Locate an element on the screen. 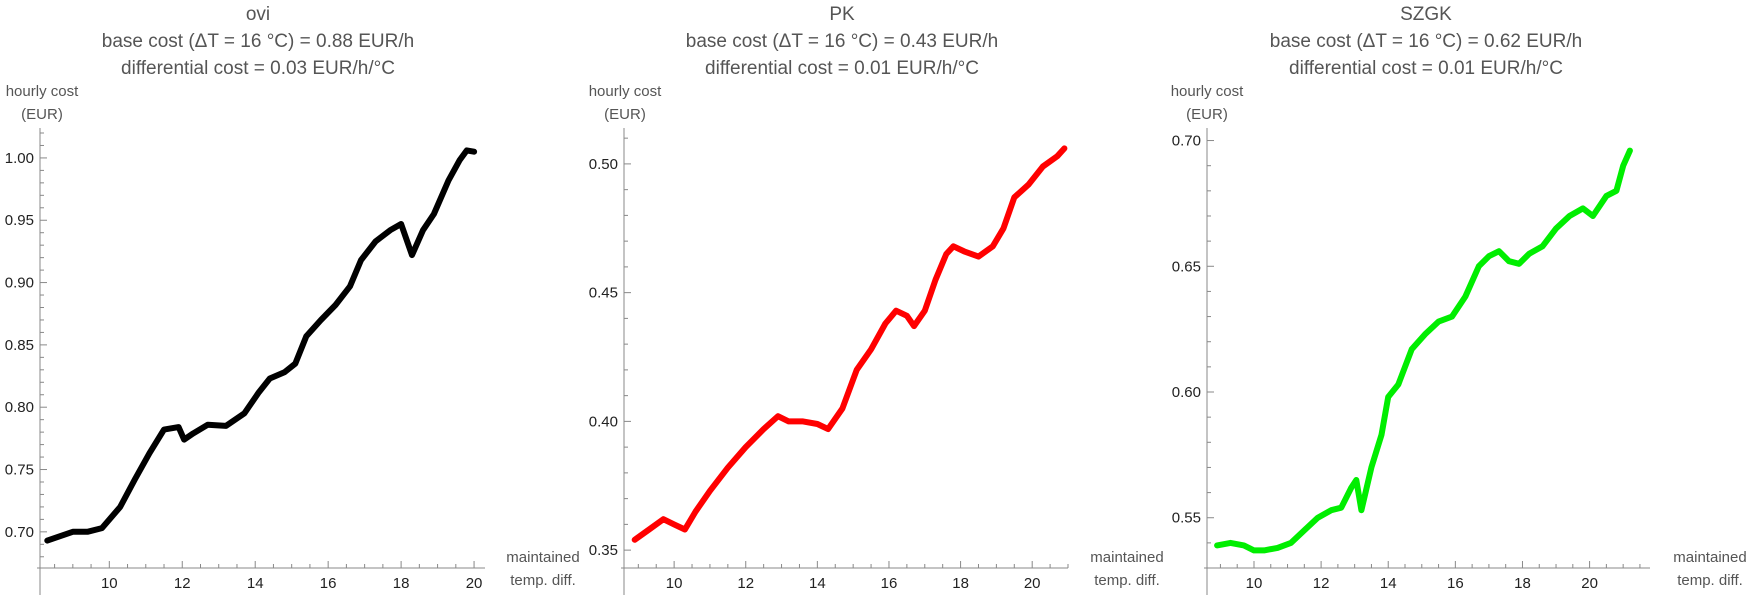 The width and height of the screenshot is (1750, 595). y-tick-label: 0.60 is located at coordinates (1186, 392).